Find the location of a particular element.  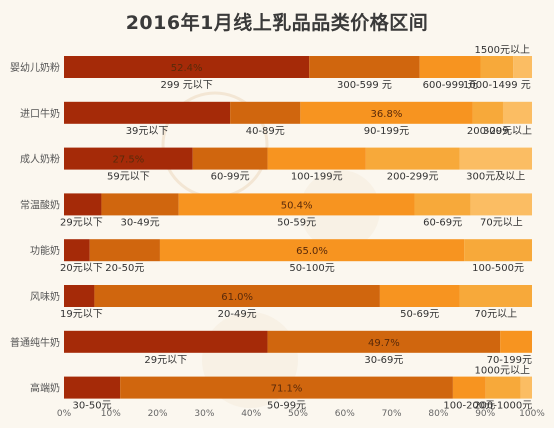

segment-label: 600-999 元 is located at coordinates (450, 85).